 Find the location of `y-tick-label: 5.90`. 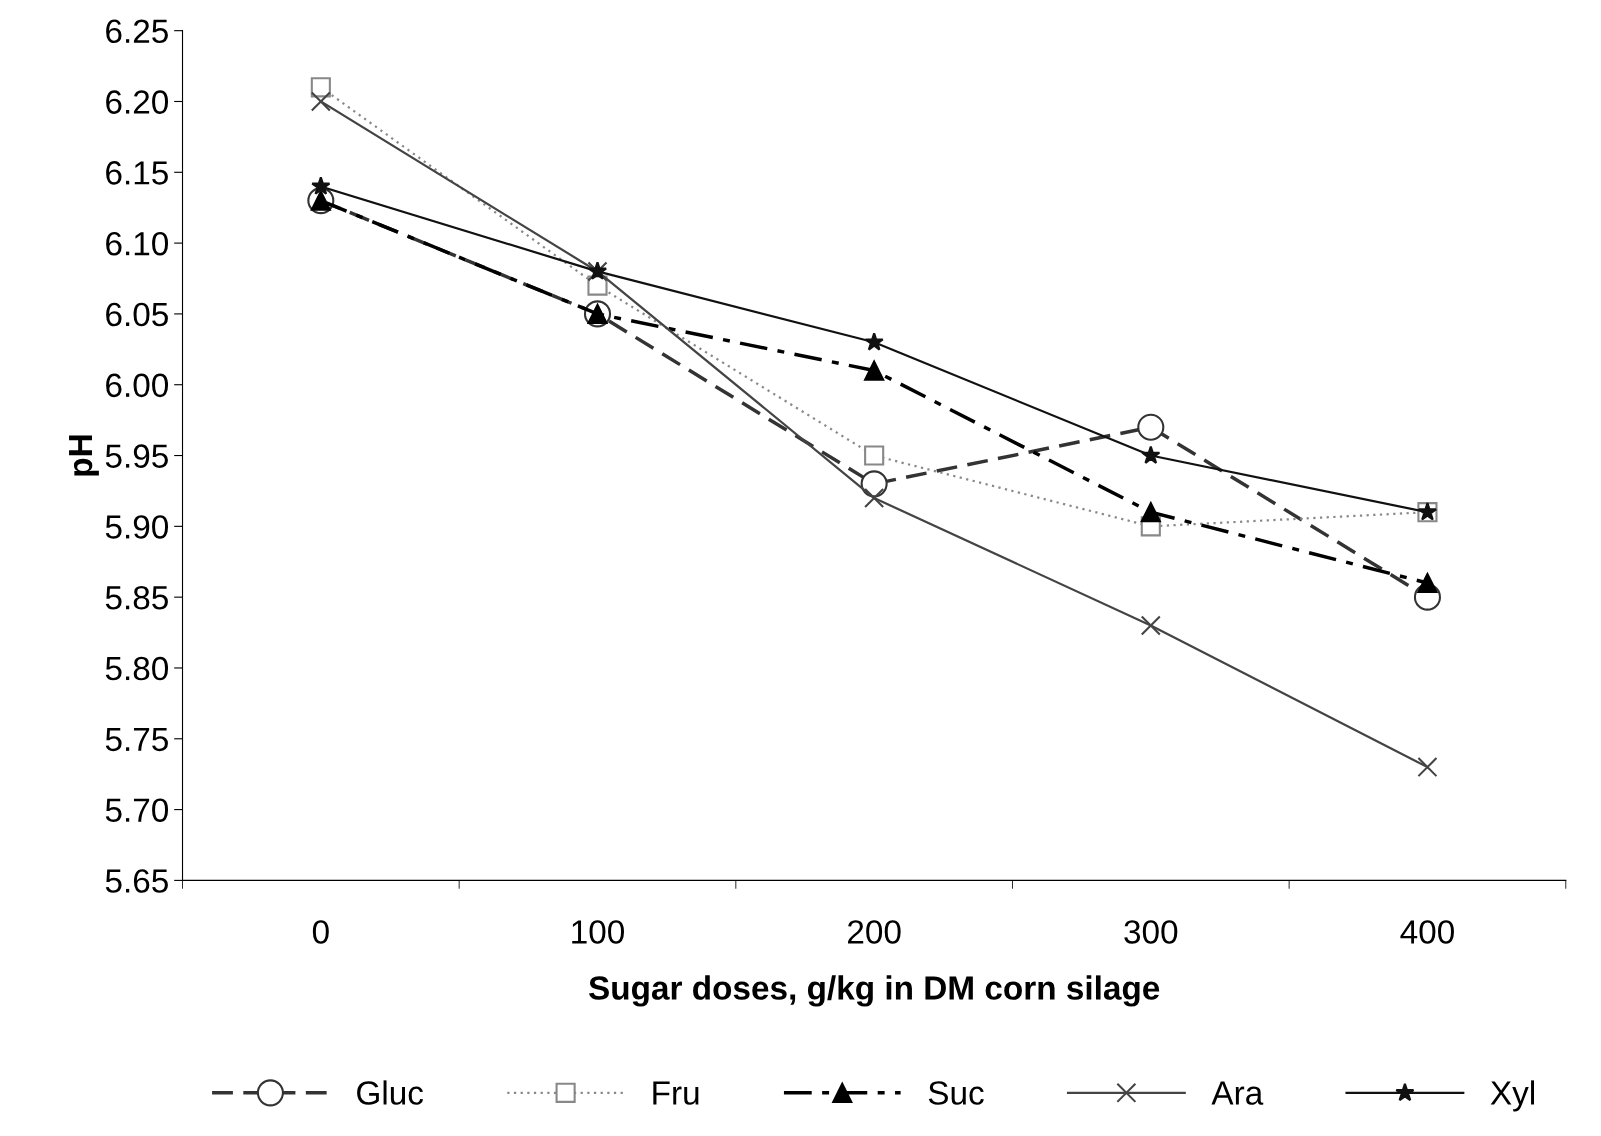

y-tick-label: 5.90 is located at coordinates (137, 527).